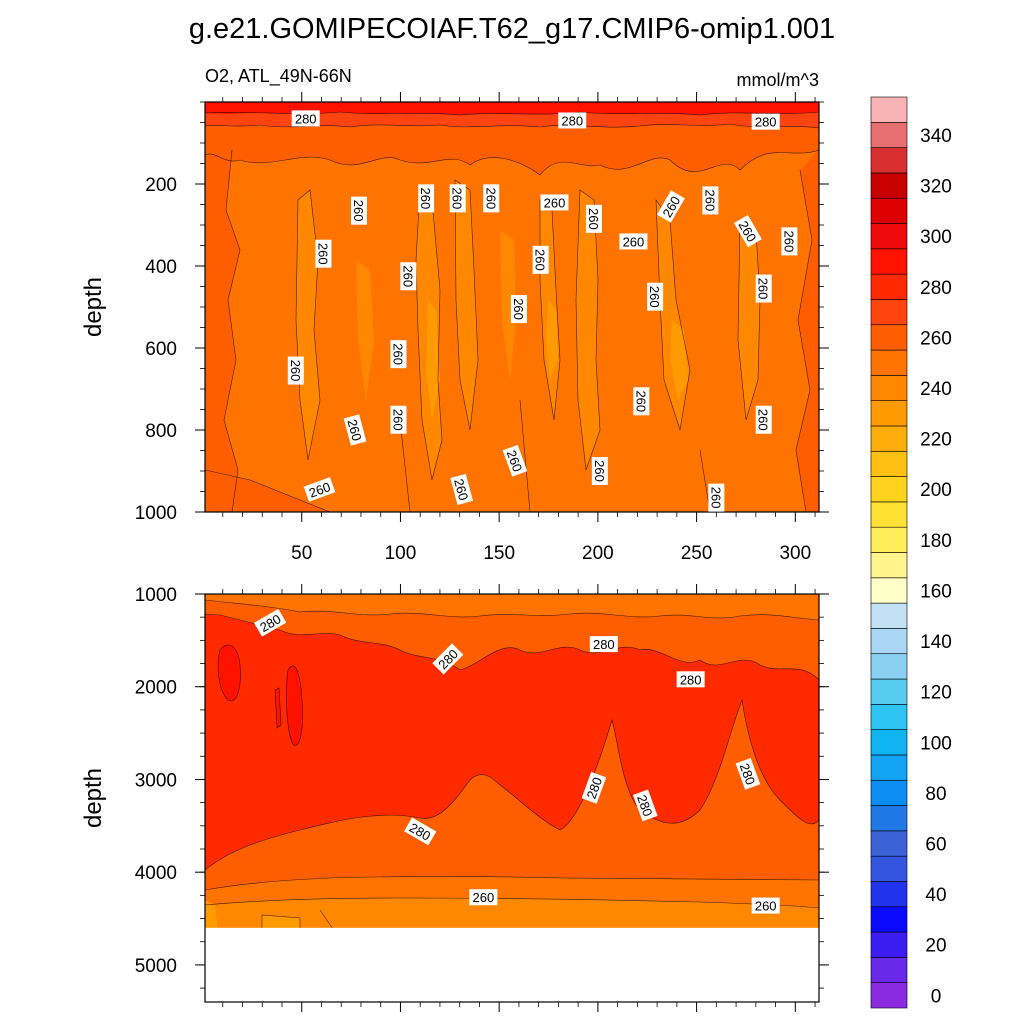  Describe the element at coordinates (936, 591) in the screenshot. I see `colorbar-label: 160` at that location.